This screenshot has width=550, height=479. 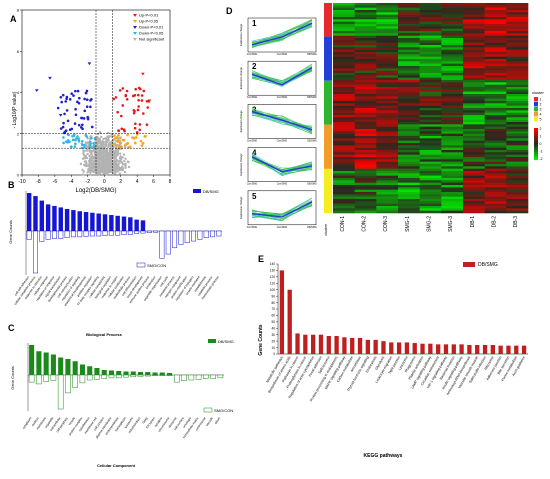 What do you see at coordinates (273, 309) in the screenshot?
I see `kegg-y-tick-label: 70` at bounding box center [273, 309].